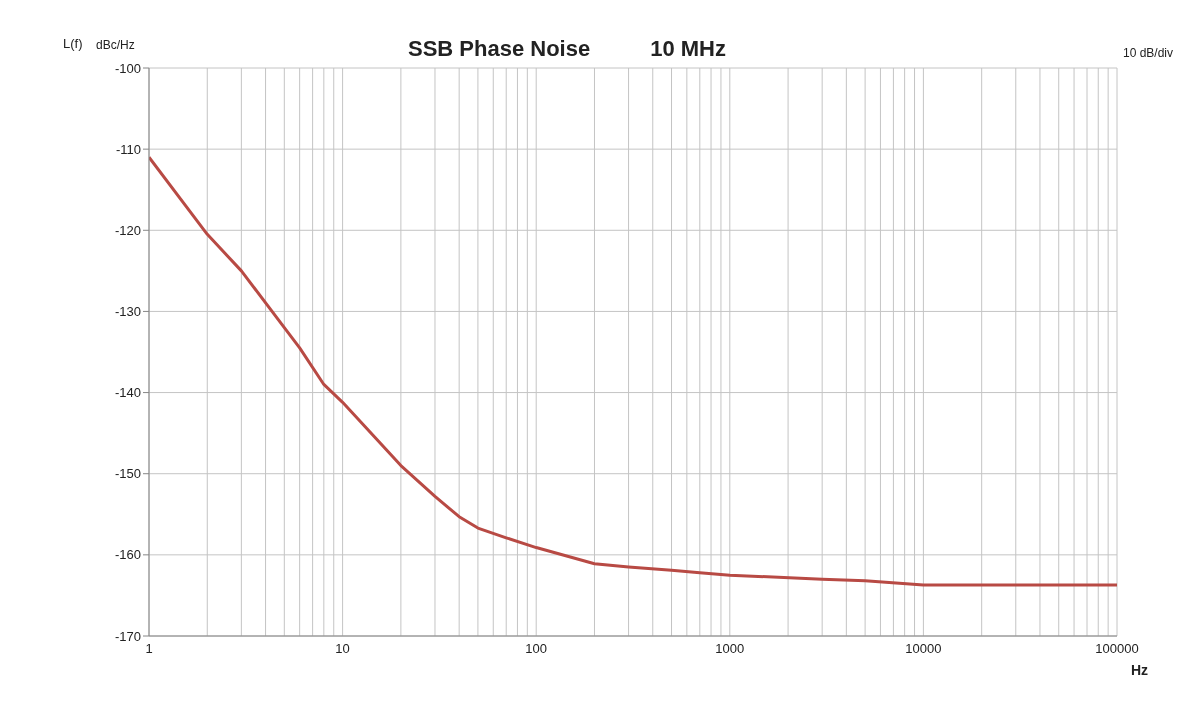 Image resolution: width=1191 pixels, height=717 pixels. Describe the element at coordinates (127, 393) in the screenshot. I see `y-tick-label: -140` at that location.